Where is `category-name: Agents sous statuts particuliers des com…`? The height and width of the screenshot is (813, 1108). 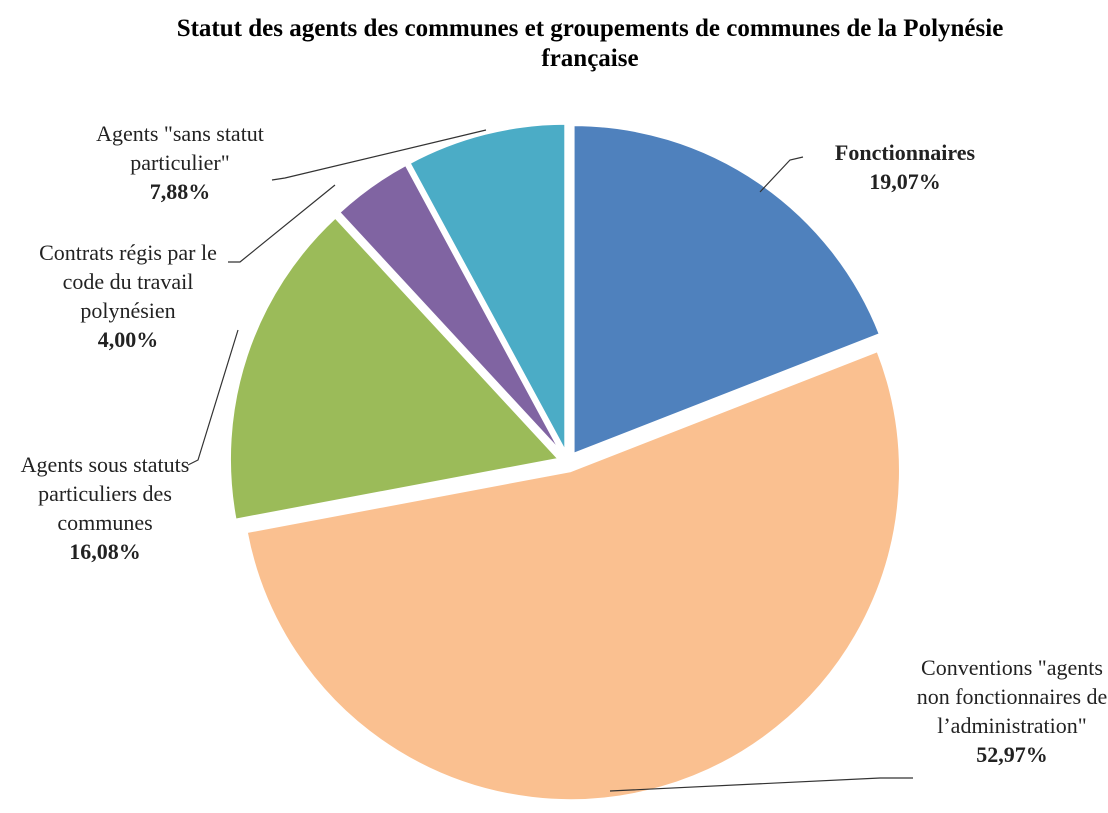
category-name: Agents sous statuts particuliers des com… is located at coordinates (105, 493).